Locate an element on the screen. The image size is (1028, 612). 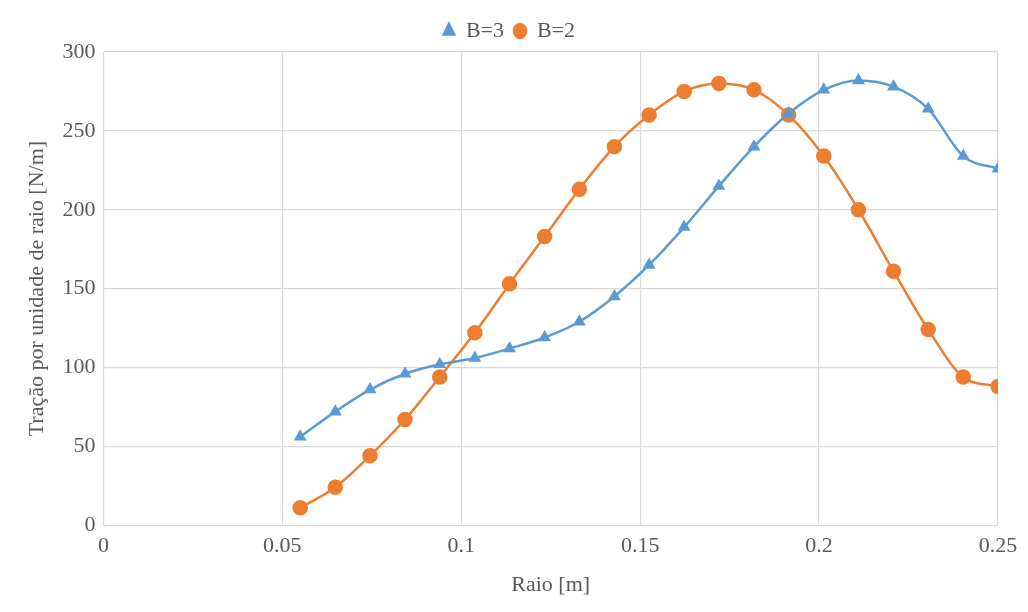
y-tick-label: 300 is located at coordinates (79, 50).